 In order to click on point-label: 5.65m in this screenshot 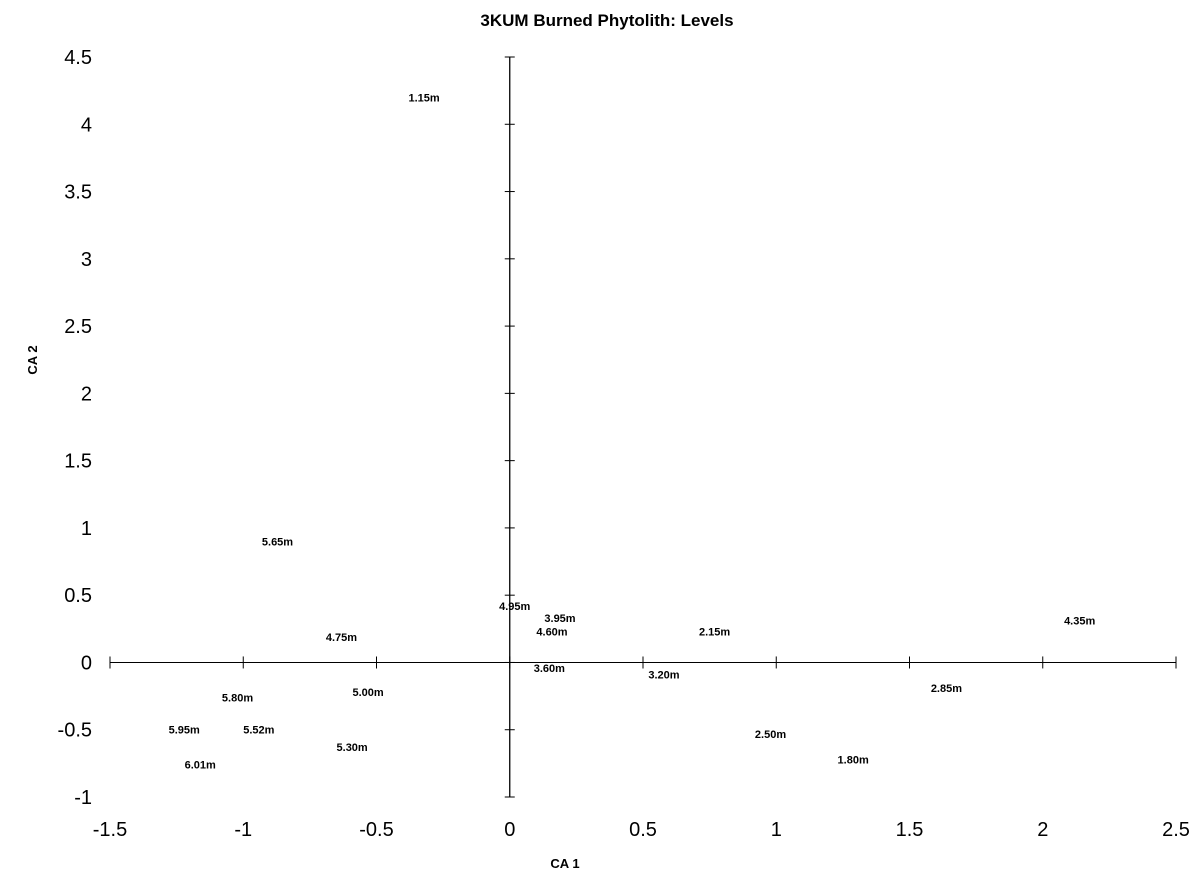, I will do `click(277, 542)`.